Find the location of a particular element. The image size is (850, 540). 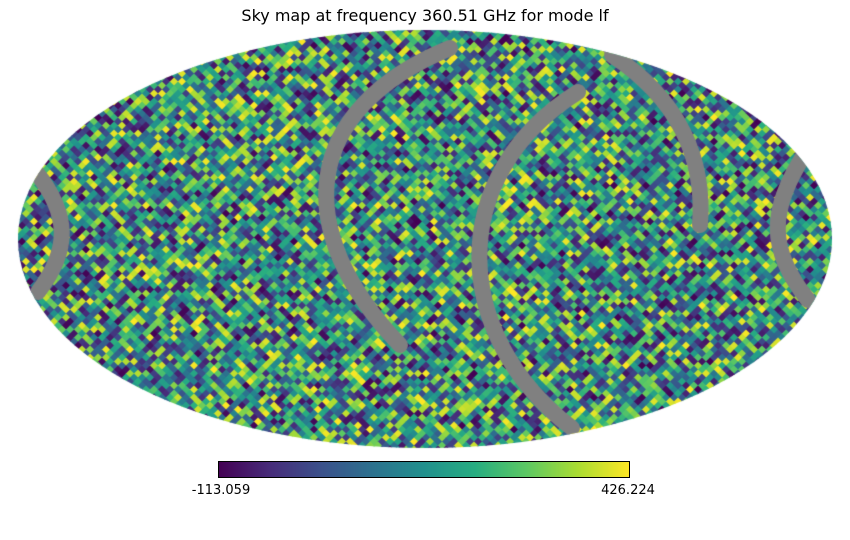

colorbar-min-label: -113.059 is located at coordinates (221, 490).